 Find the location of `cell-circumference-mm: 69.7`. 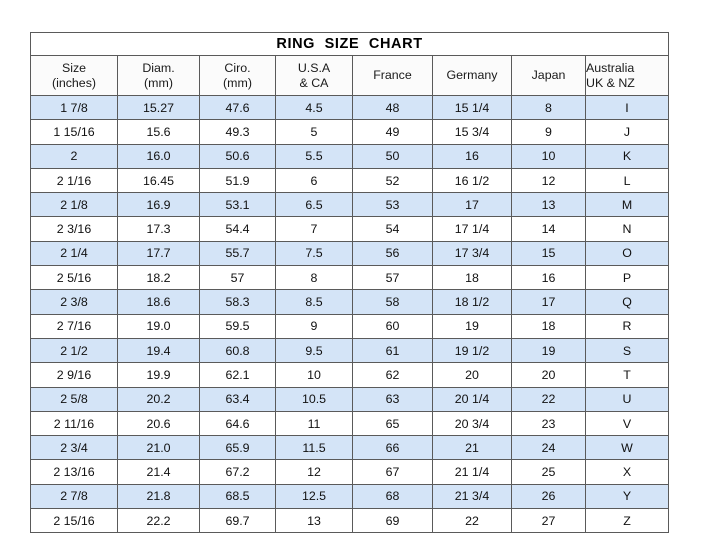

cell-circumference-mm: 69.7 is located at coordinates (237, 521).